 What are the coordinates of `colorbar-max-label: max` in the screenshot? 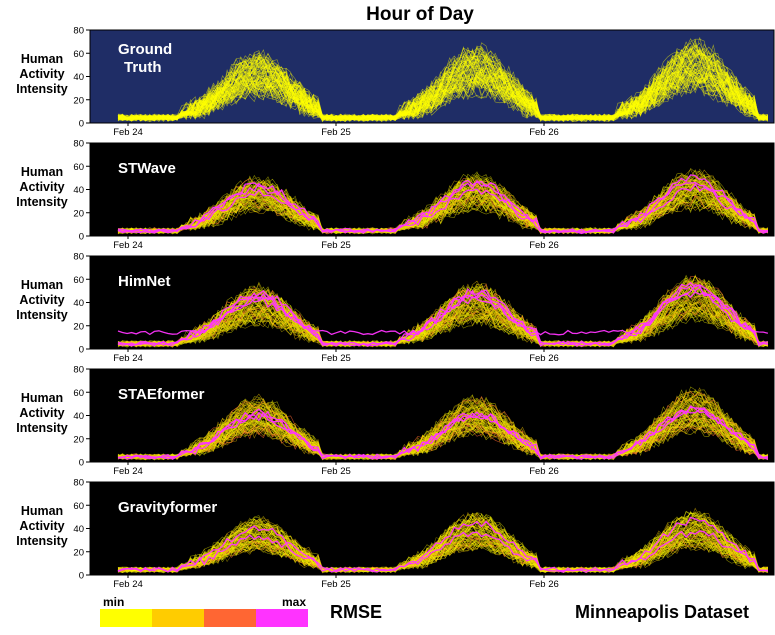 It's located at (294, 602).